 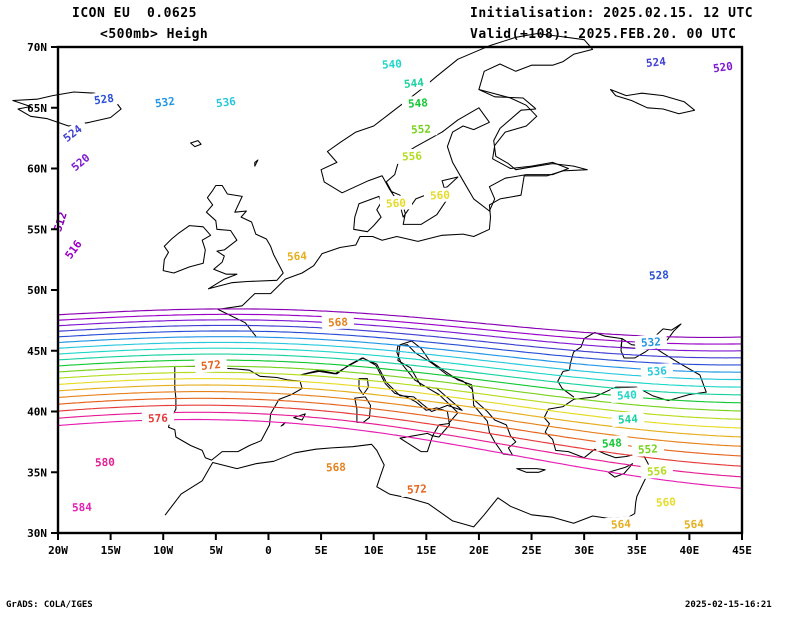 I want to click on svg-text: 512, so click(x=60, y=221).